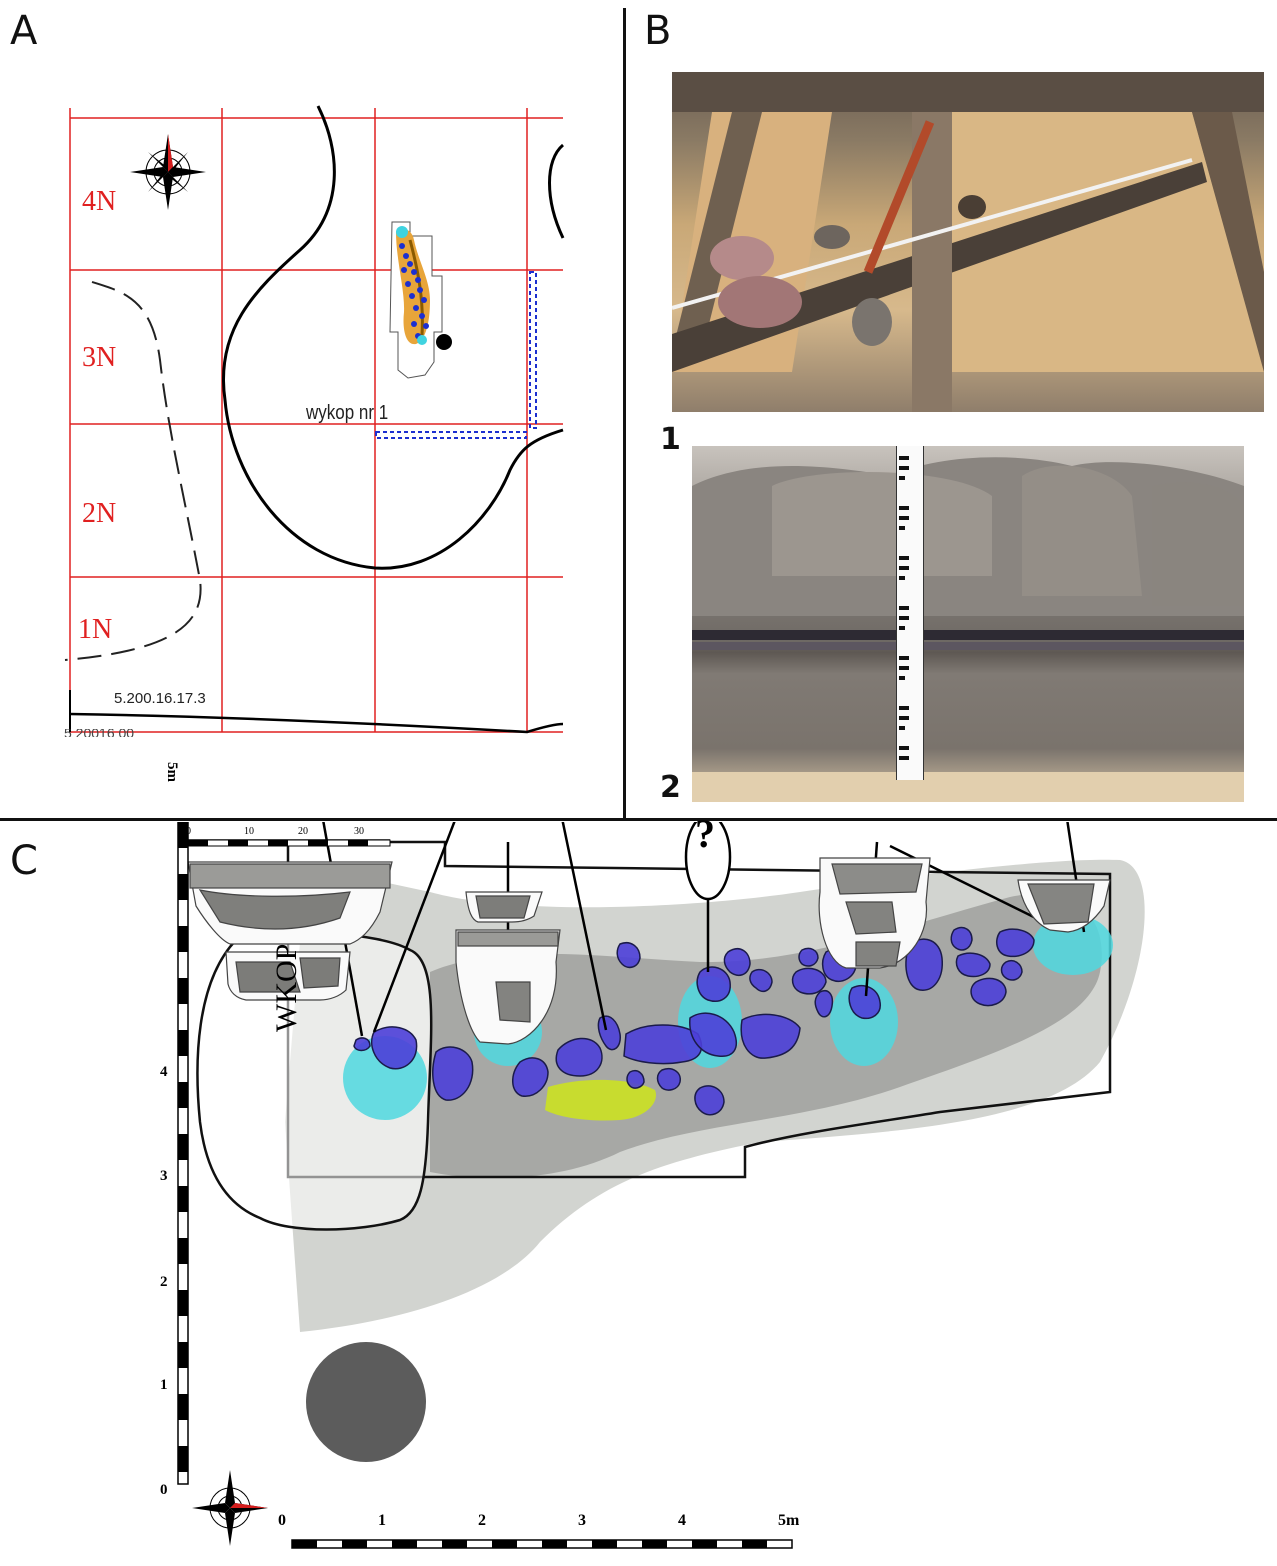 This screenshot has width=1277, height=1566. Describe the element at coordinates (99, 513) in the screenshot. I see `grid-row-label-2n: 2N` at that location.